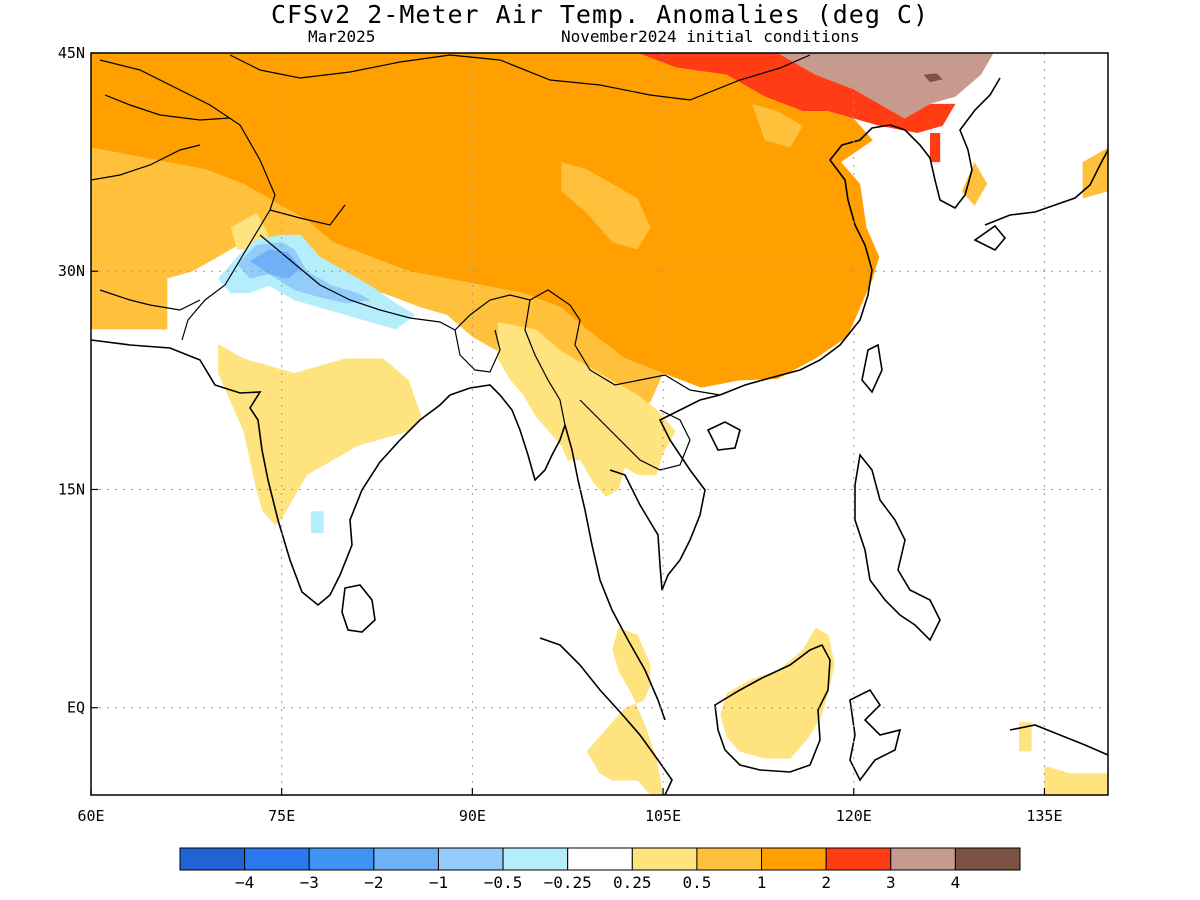  What do you see at coordinates (503, 882) in the screenshot?
I see `colorbar-label: −0.5` at bounding box center [503, 882].